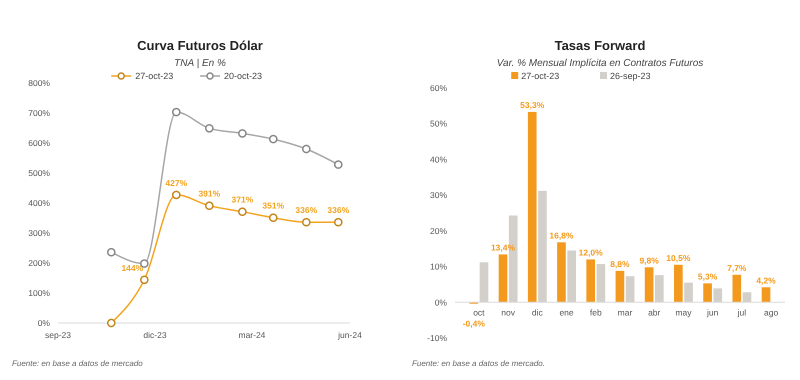  I want to click on x-tick-label: abr, so click(654, 312).